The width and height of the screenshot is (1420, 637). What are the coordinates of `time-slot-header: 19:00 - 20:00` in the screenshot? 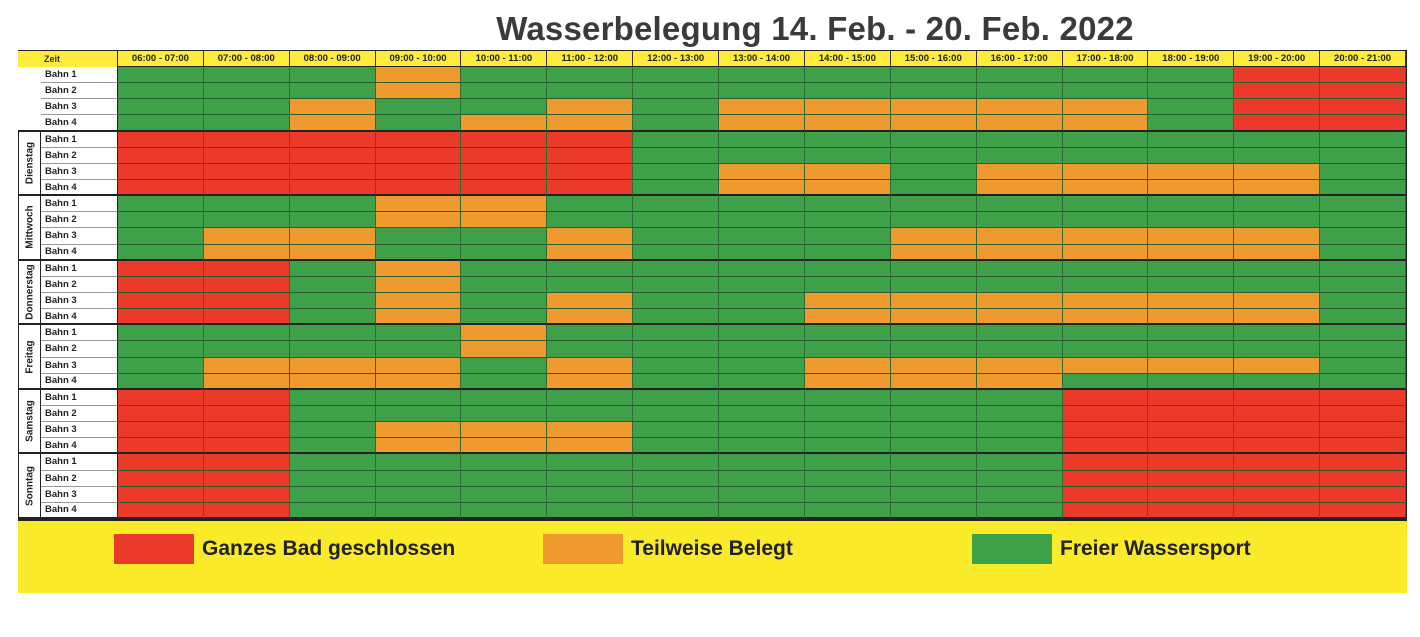 It's located at (1277, 59).